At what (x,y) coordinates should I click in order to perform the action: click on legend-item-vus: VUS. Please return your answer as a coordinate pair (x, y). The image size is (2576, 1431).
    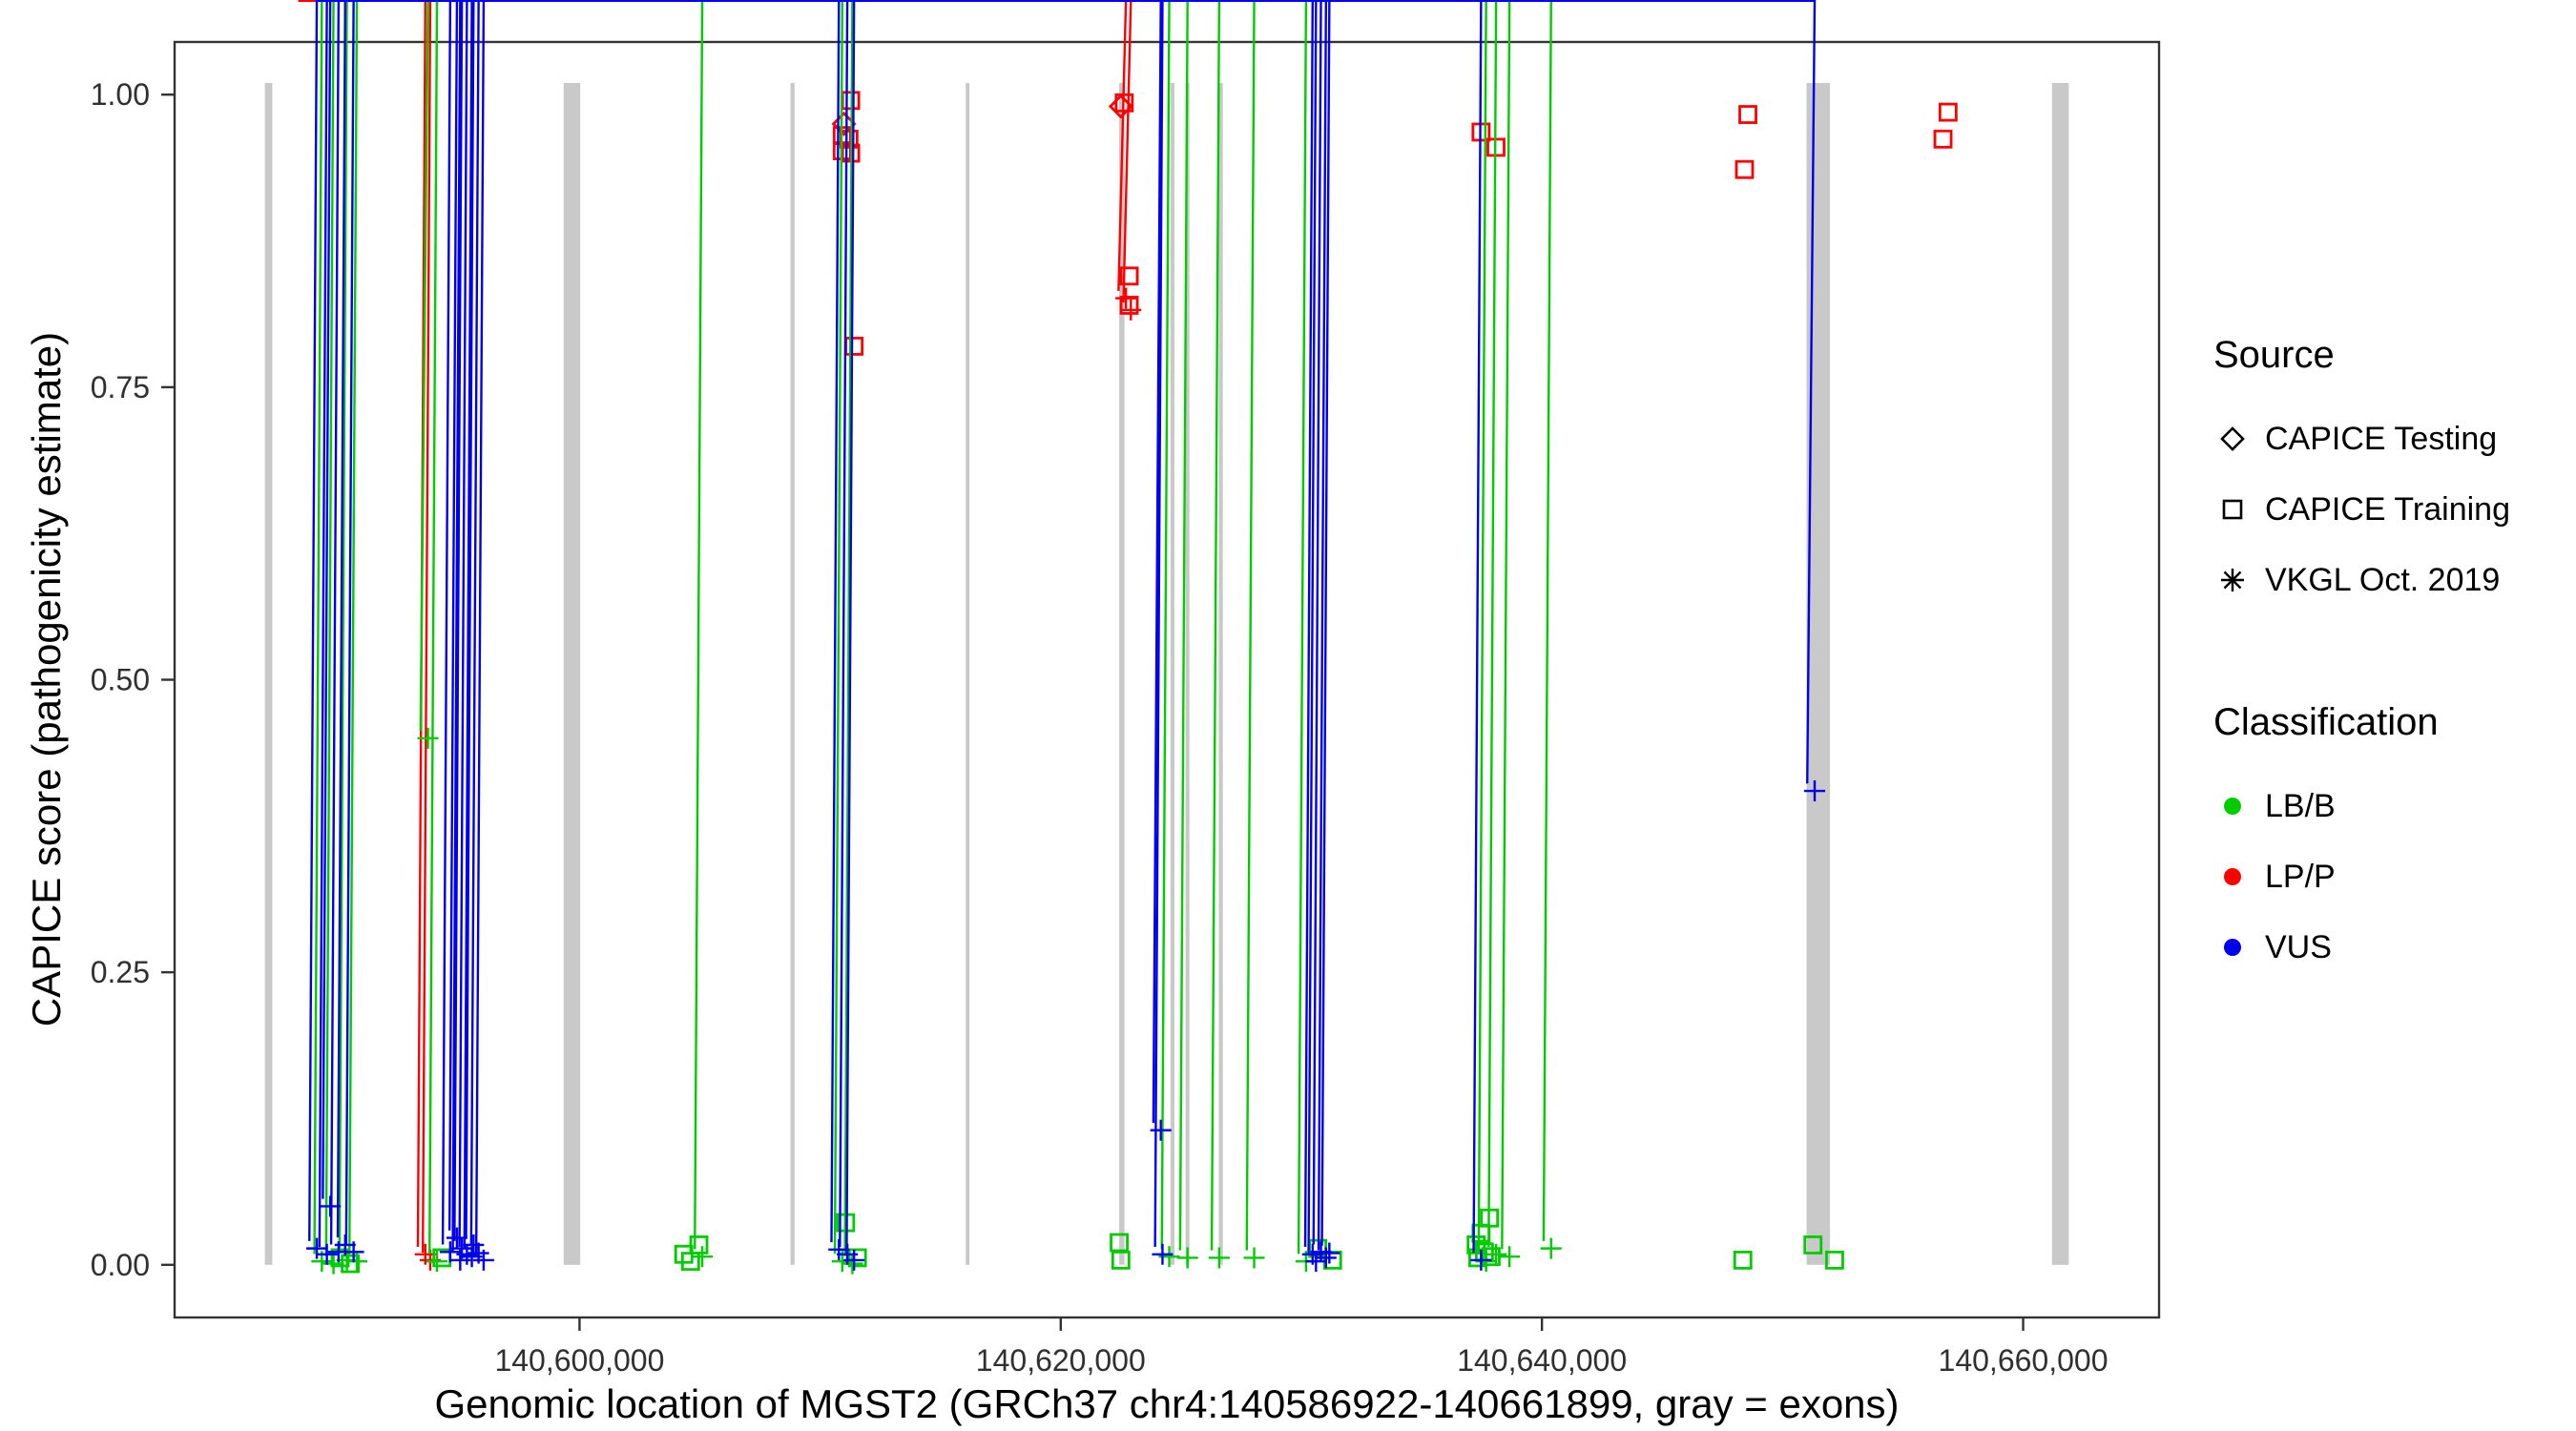
    Looking at the image, I should click on (2389, 948).